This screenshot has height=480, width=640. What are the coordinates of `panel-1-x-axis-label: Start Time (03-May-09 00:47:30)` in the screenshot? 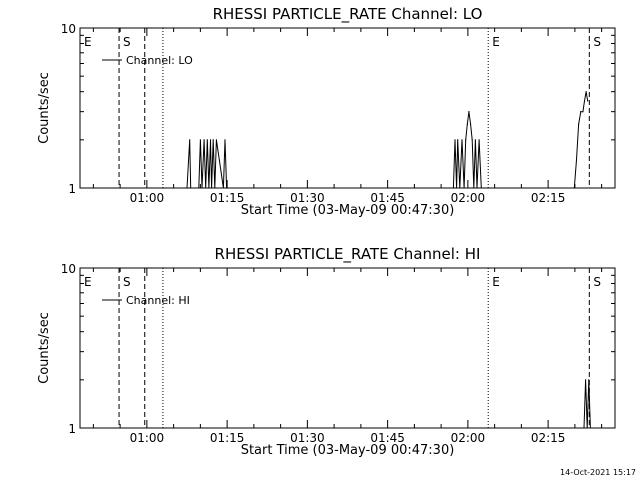 It's located at (348, 210).